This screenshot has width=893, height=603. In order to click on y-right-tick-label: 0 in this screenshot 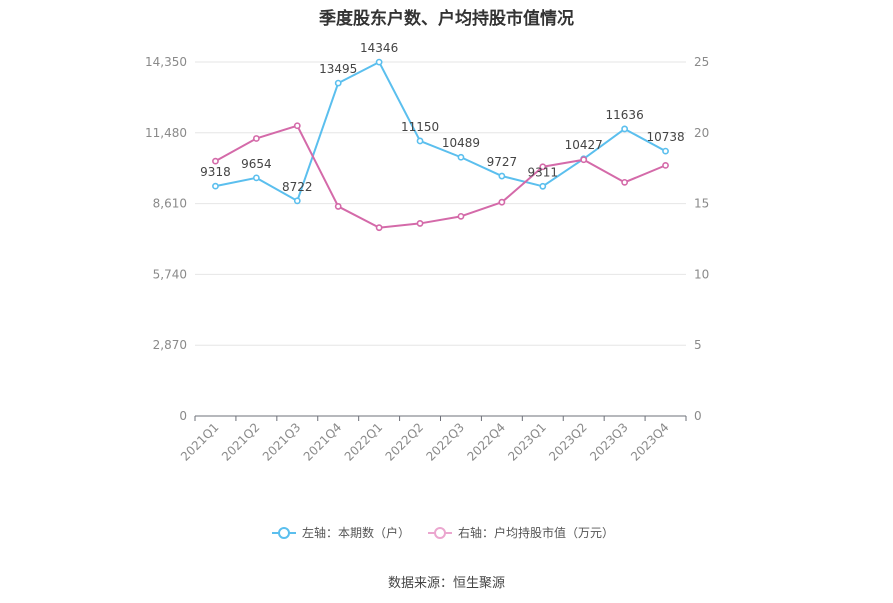, I will do `click(698, 416)`.